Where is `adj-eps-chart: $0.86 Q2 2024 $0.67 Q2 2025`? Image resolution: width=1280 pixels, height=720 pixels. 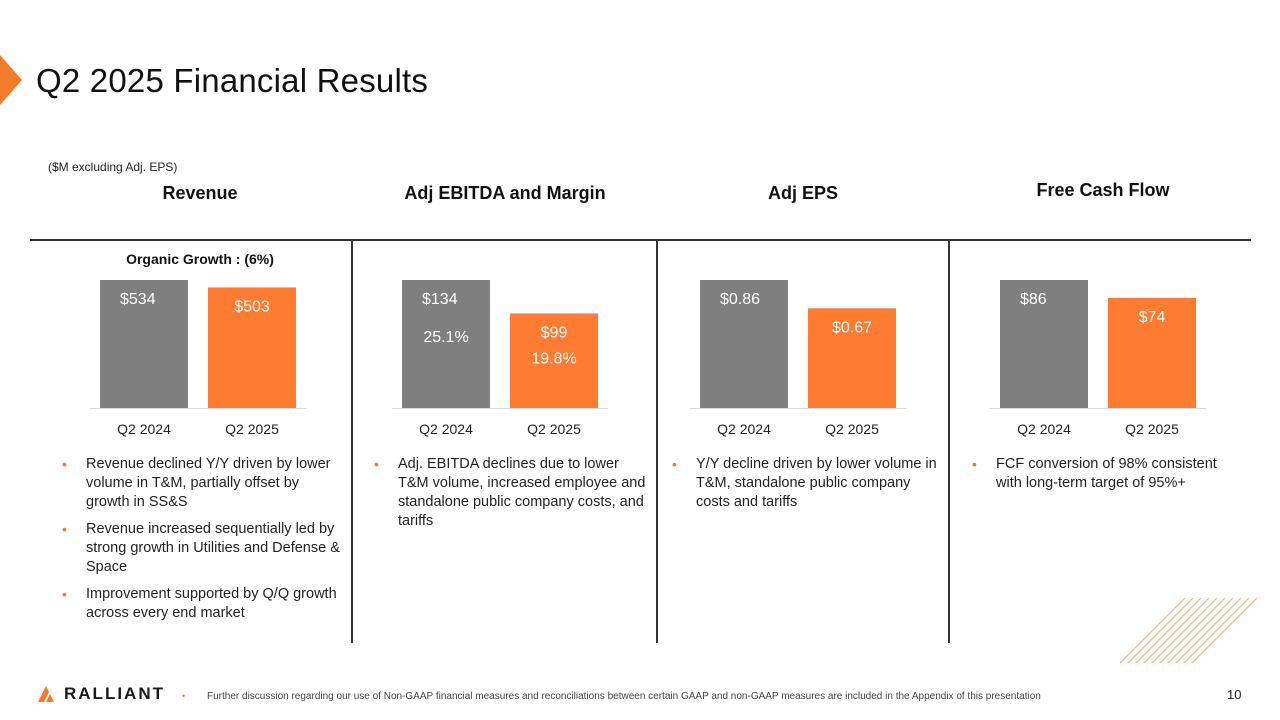
adj-eps-chart: $0.86 Q2 2024 $0.67 Q2 2025 is located at coordinates (798, 358).